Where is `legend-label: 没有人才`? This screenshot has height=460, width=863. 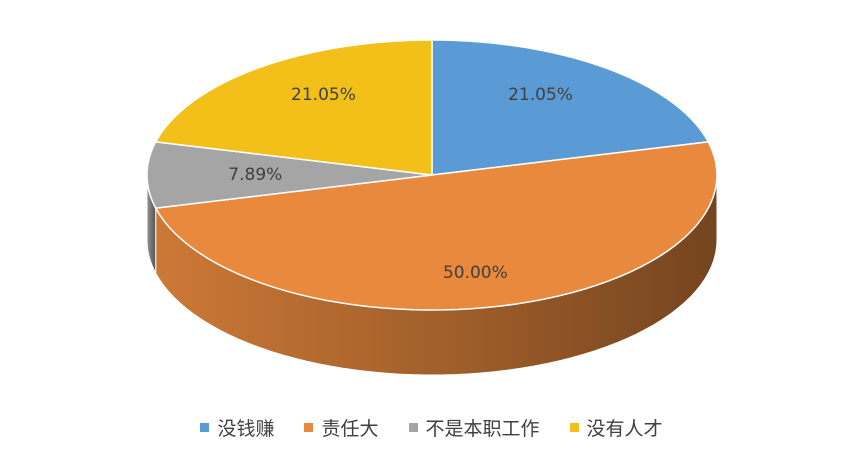
legend-label: 没有人才 is located at coordinates (624, 429).